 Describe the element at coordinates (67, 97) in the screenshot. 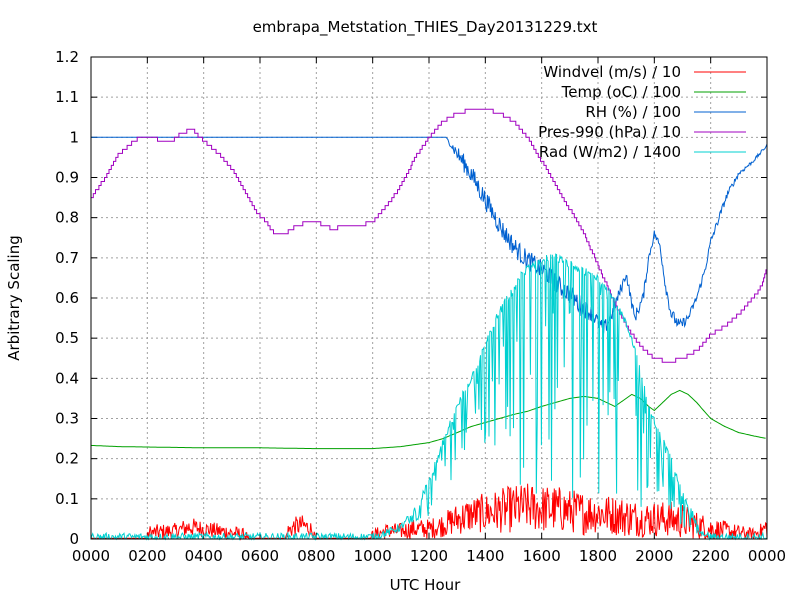

I see `y-tick-label: 1.1` at that location.